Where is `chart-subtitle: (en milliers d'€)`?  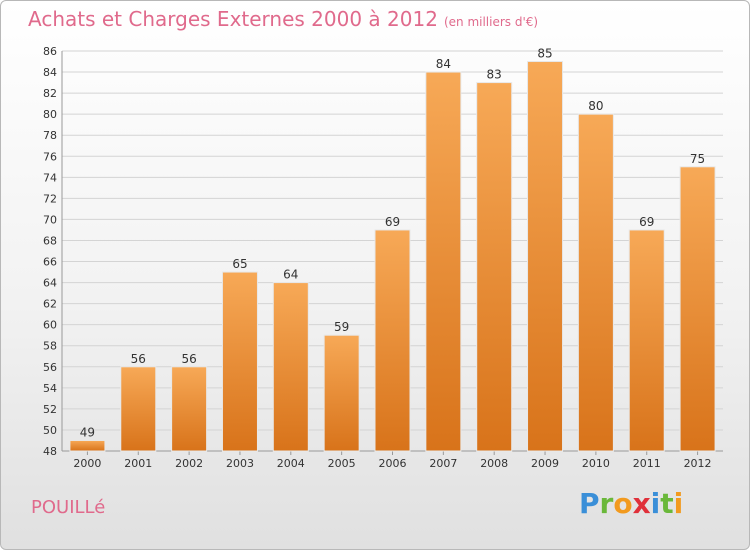
chart-subtitle: (en milliers d'€) is located at coordinates (491, 22).